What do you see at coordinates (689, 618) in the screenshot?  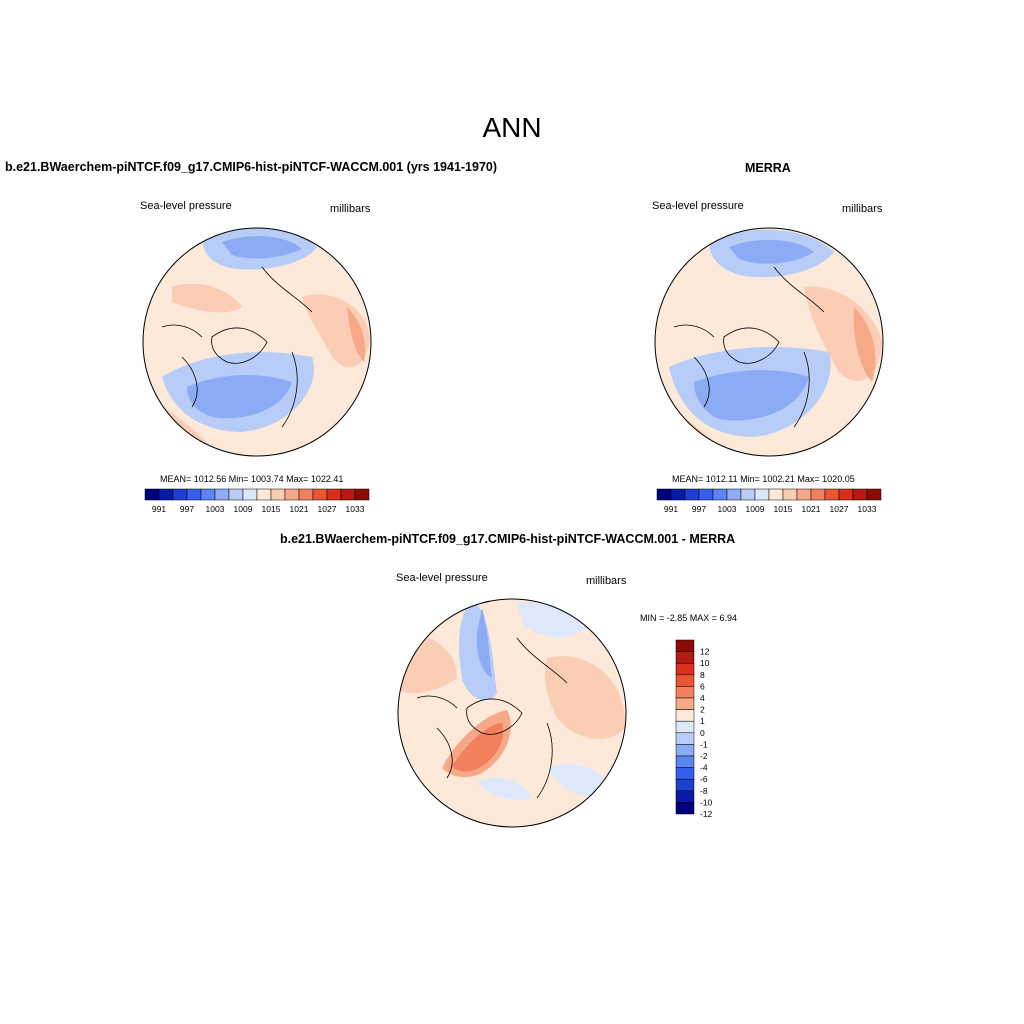 I see `diff-minmax: MIN = -2.85 MAX = 6.94` at bounding box center [689, 618].